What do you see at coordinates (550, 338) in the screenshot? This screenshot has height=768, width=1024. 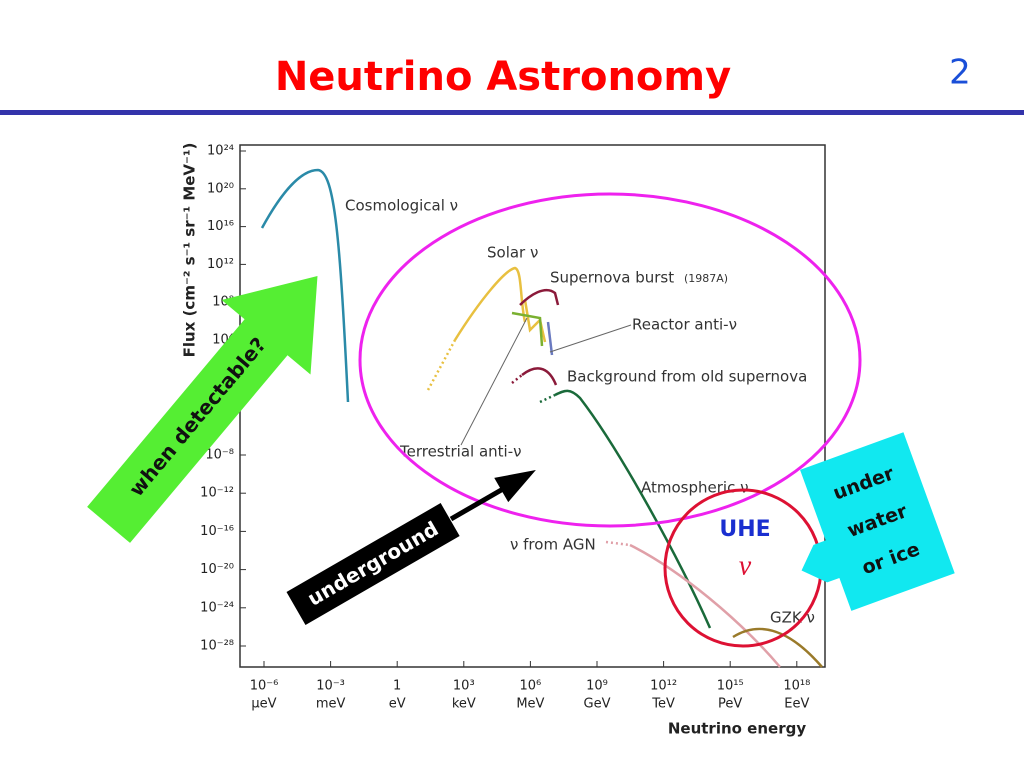 I see `reactor-curve` at bounding box center [550, 338].